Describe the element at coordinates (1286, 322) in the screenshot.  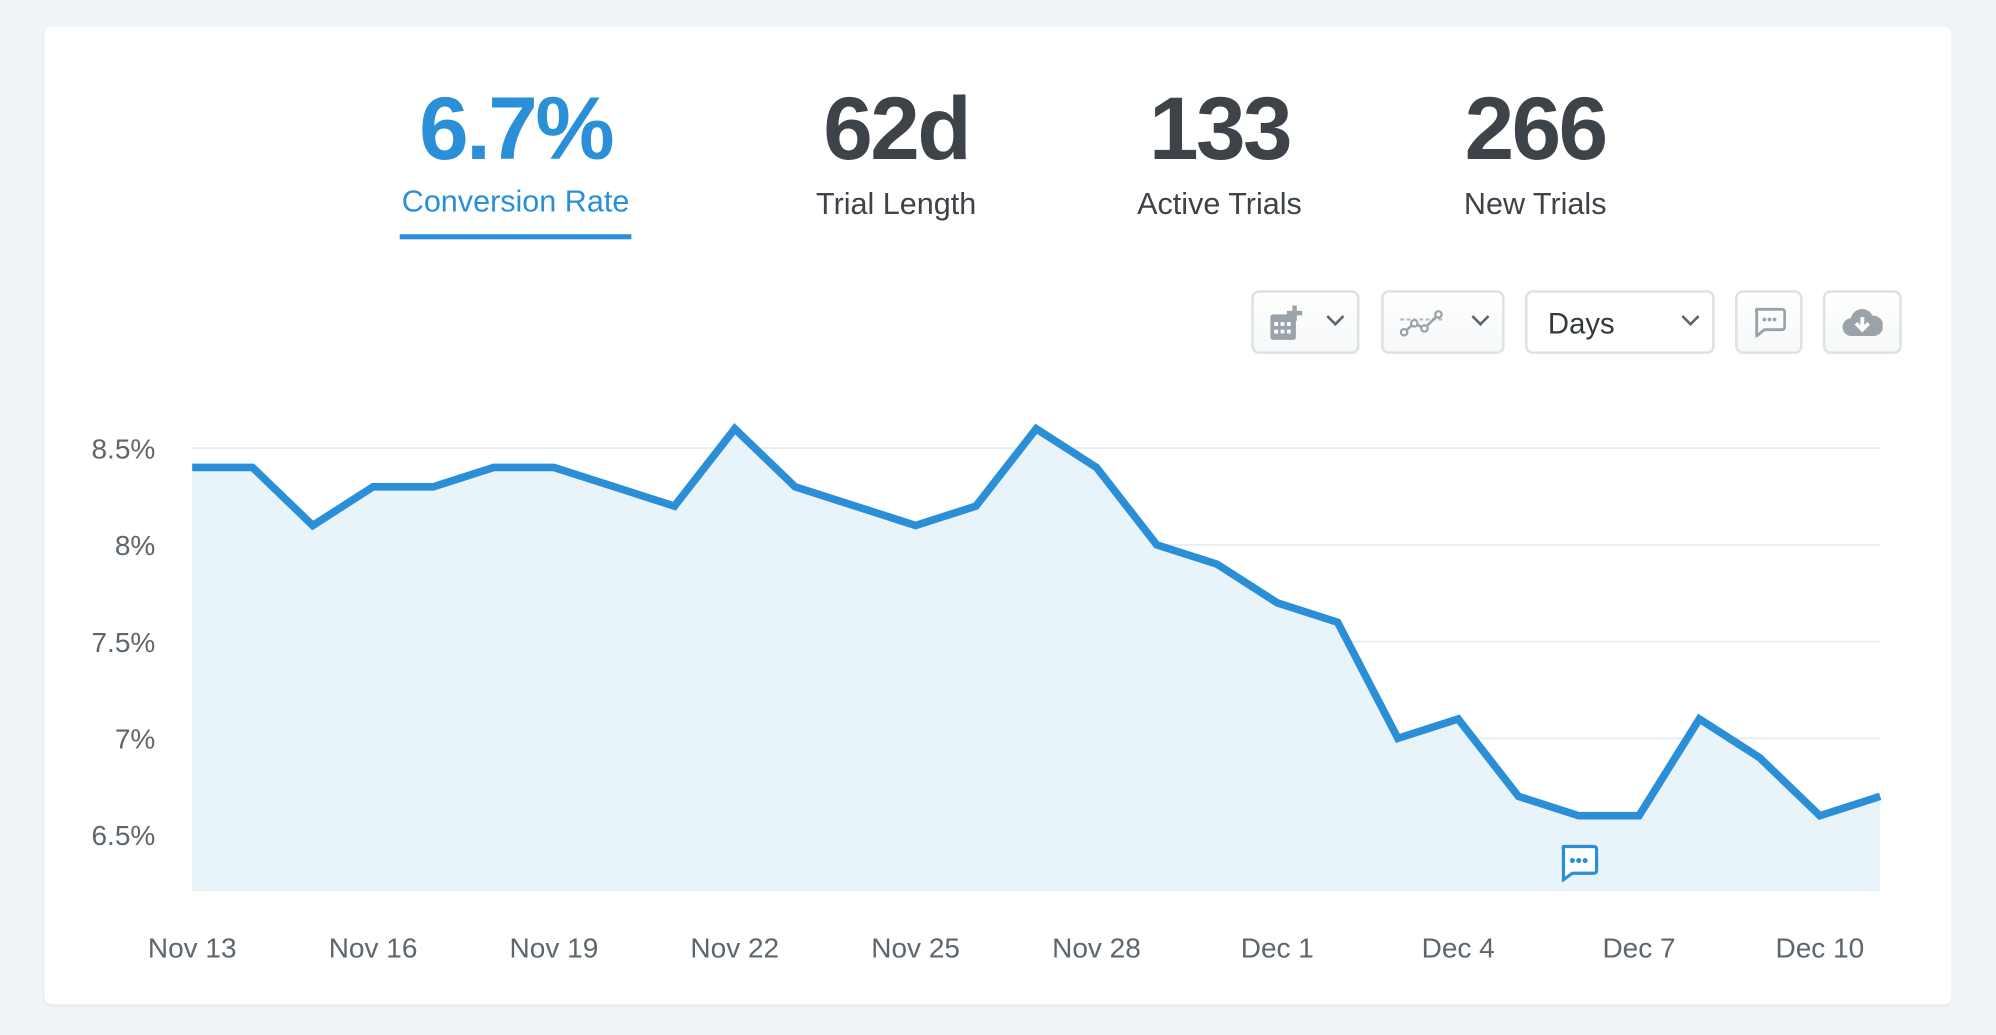
I see `calendar-add-icon` at that location.